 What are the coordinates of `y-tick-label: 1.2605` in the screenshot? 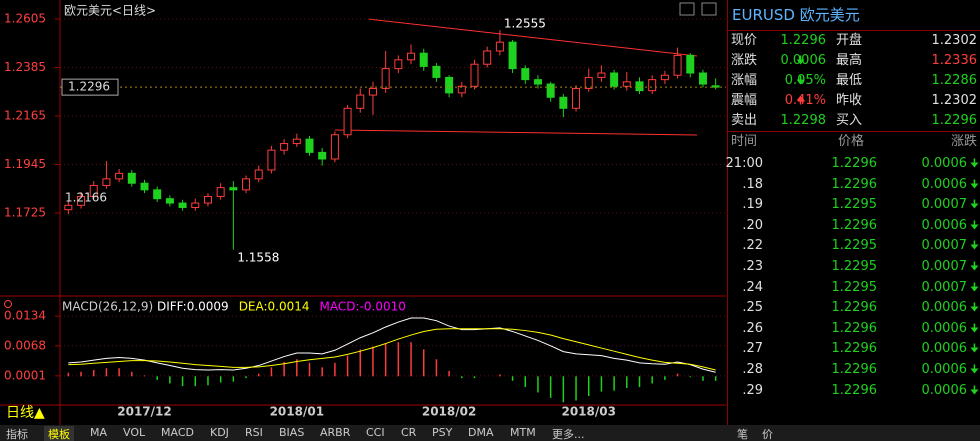 It's located at (25, 19).